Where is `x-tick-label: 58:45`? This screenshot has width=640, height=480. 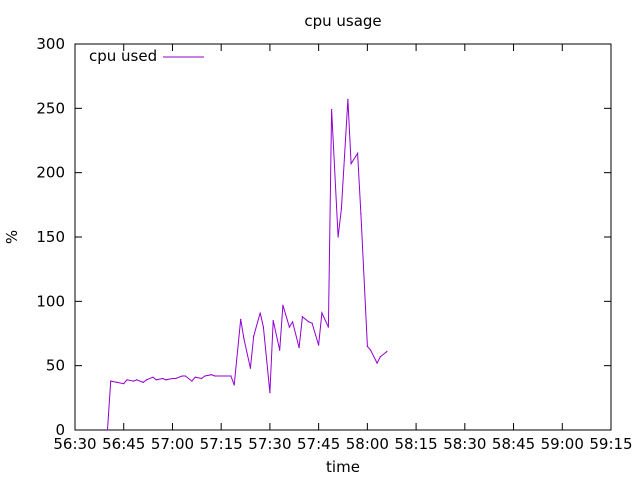
x-tick-label: 58:45 is located at coordinates (513, 444).